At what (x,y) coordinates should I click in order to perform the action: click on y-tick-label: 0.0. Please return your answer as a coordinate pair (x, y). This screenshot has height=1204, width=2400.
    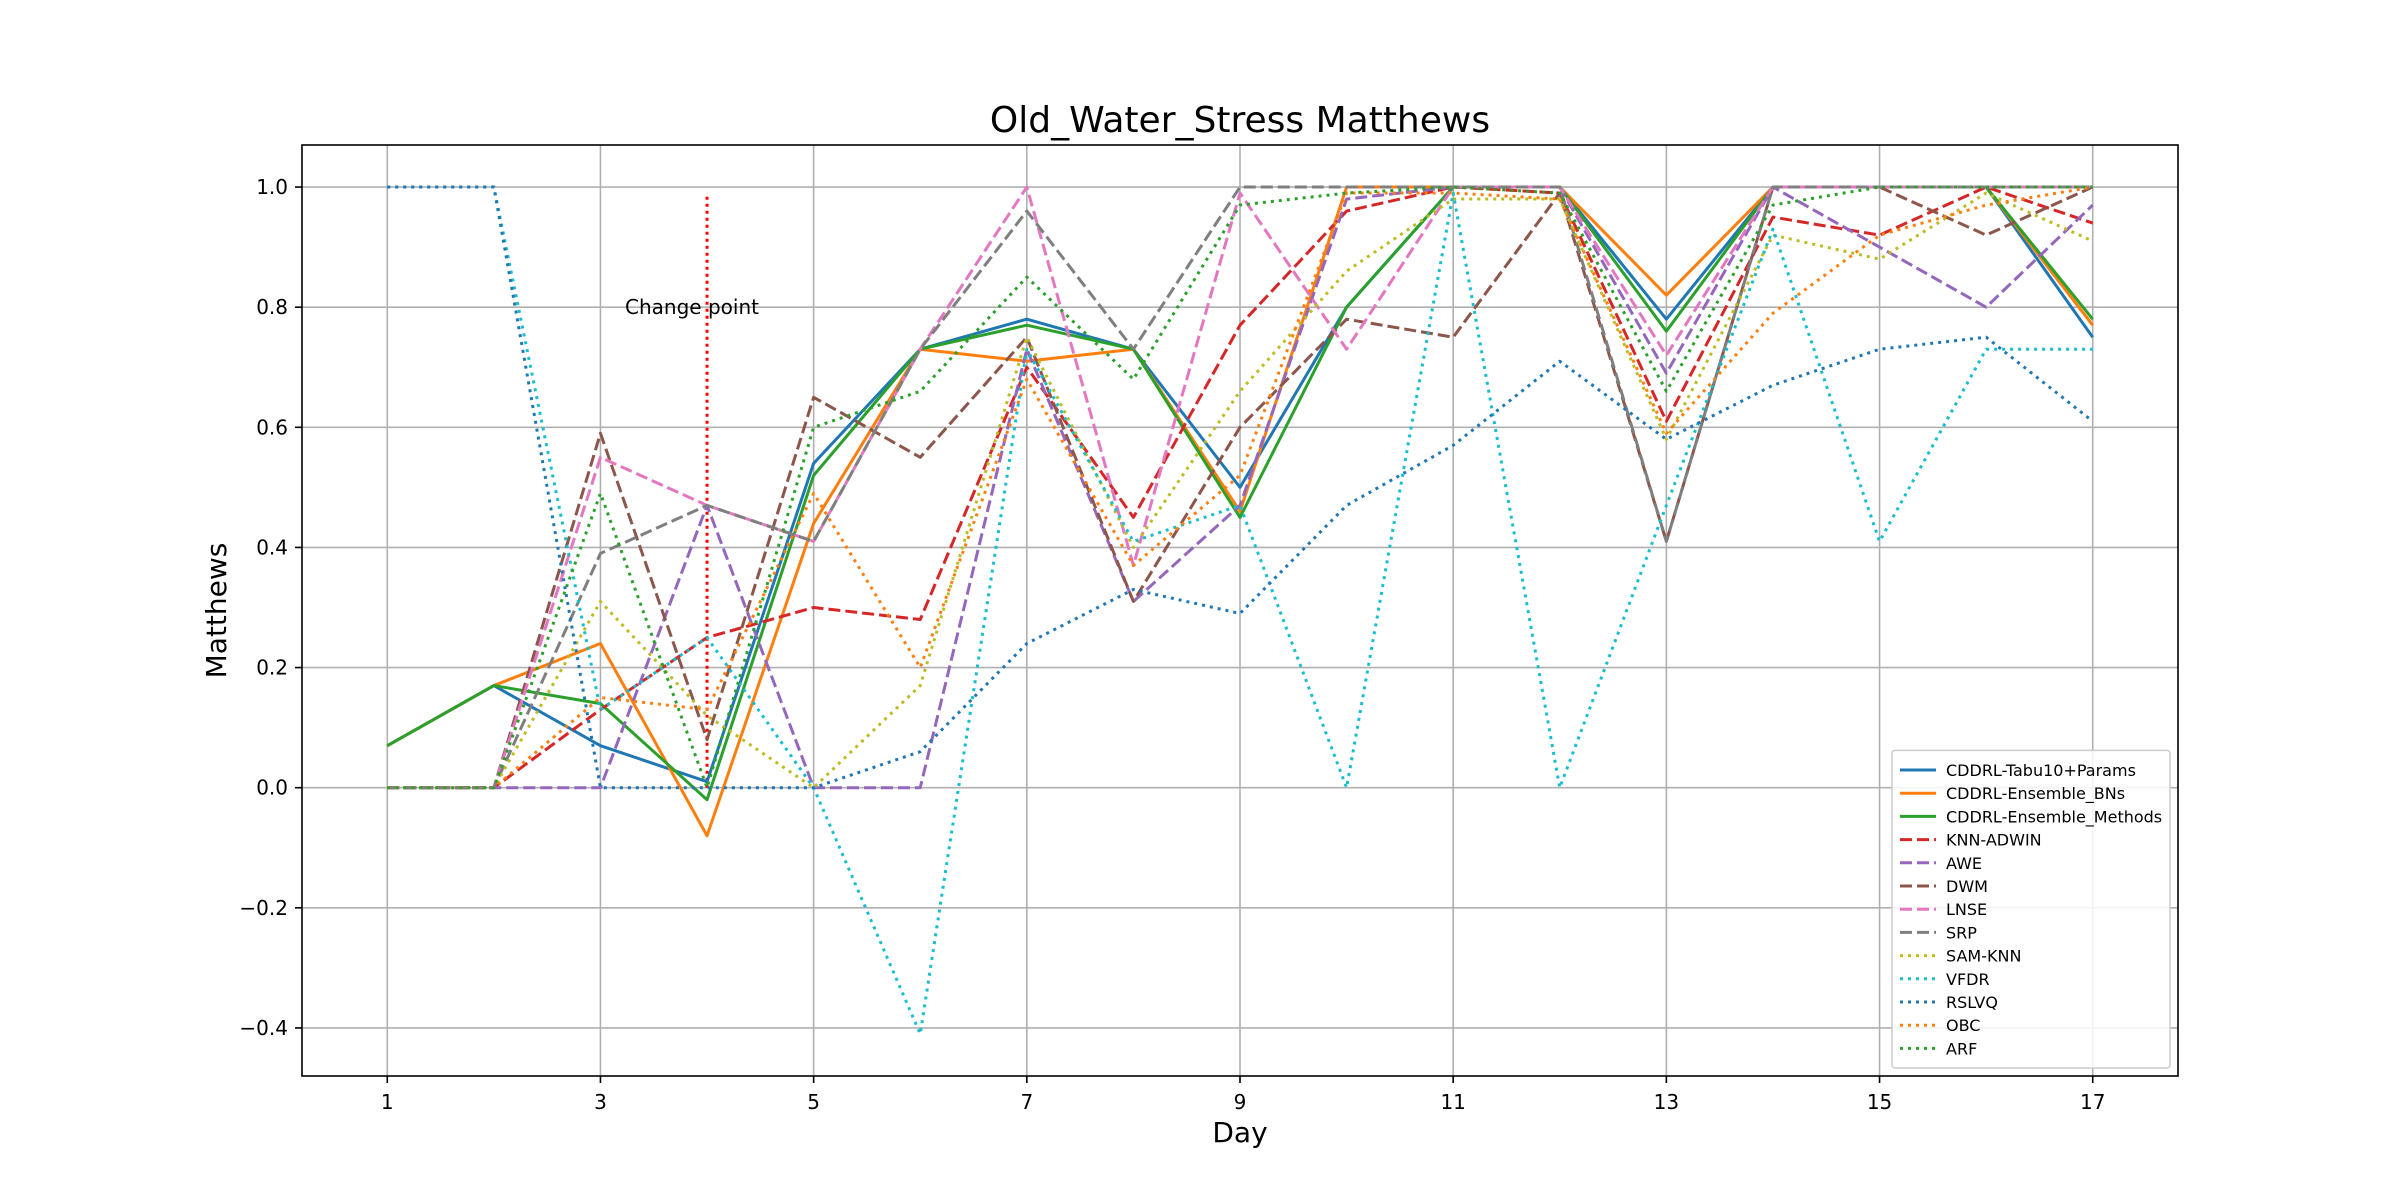
    Looking at the image, I should click on (272, 788).